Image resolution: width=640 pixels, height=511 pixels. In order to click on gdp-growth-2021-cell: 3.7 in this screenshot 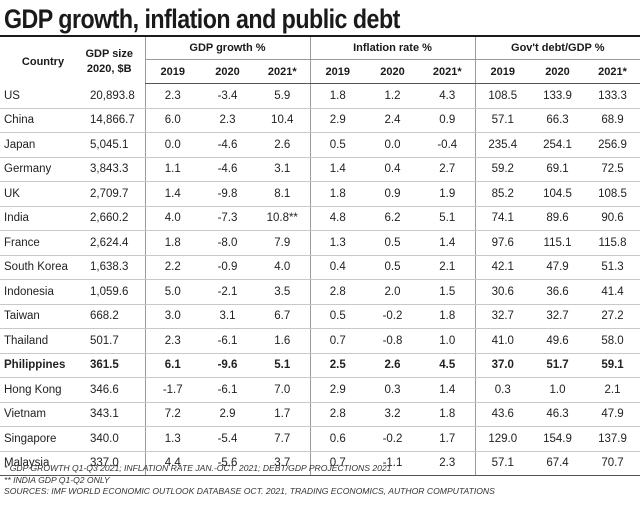, I will do `click(282, 463)`.